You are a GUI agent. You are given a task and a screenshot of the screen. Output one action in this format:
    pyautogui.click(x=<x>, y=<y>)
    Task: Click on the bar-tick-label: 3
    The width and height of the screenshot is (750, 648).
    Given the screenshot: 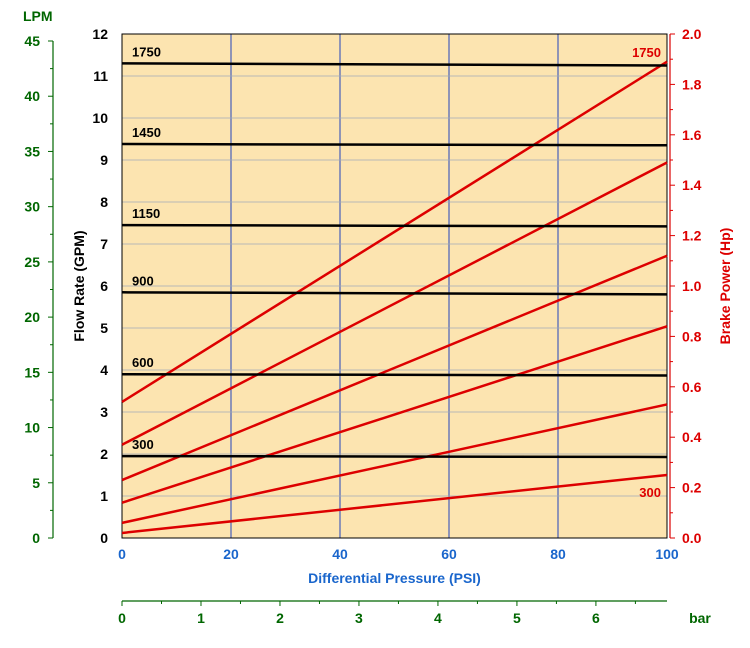 What is the action you would take?
    pyautogui.click(x=359, y=618)
    